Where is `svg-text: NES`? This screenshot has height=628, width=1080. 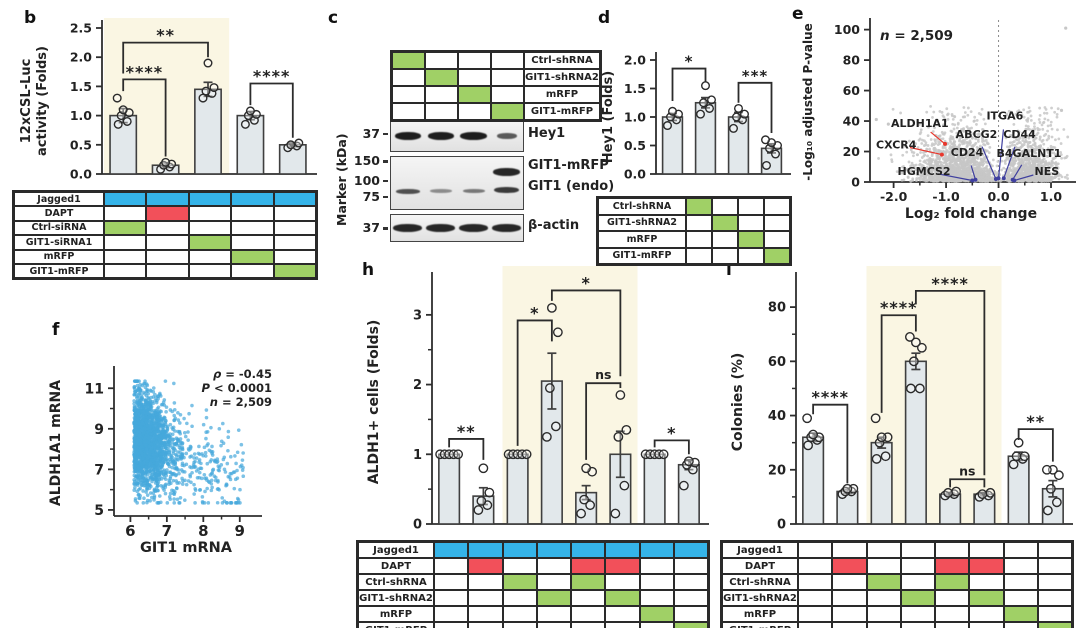
svg-text: NES is located at coordinates (1046, 171).